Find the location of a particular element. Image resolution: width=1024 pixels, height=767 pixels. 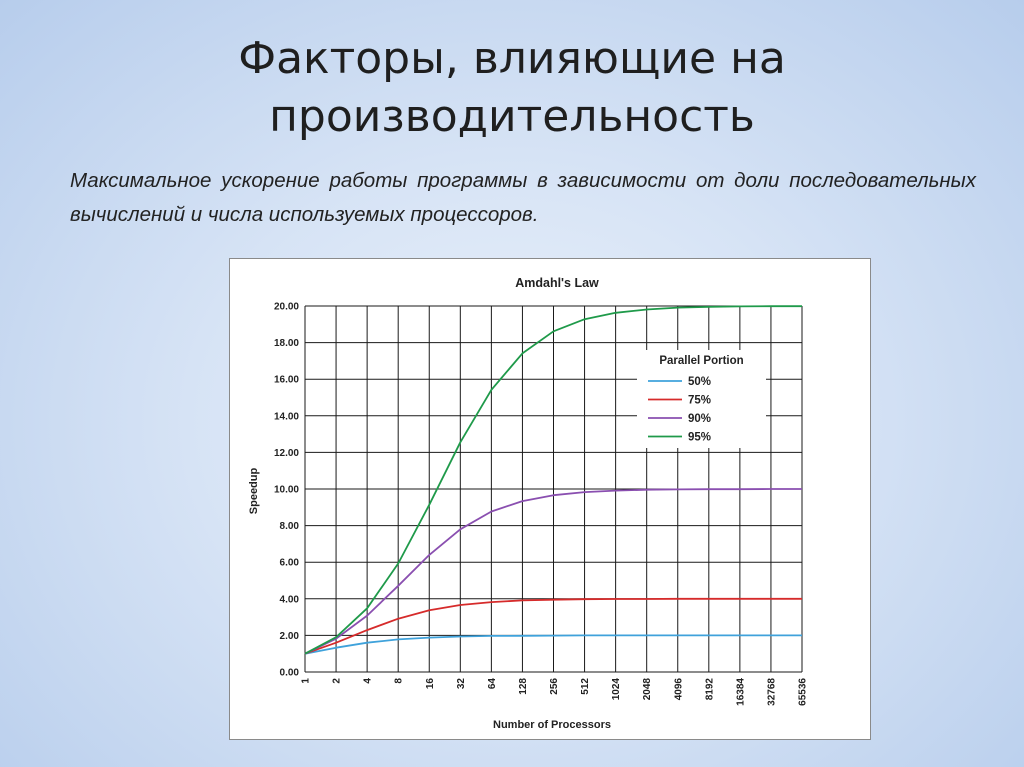

legend: Parallel Portion 50% 75% 90% 95% is located at coordinates (701, 399).